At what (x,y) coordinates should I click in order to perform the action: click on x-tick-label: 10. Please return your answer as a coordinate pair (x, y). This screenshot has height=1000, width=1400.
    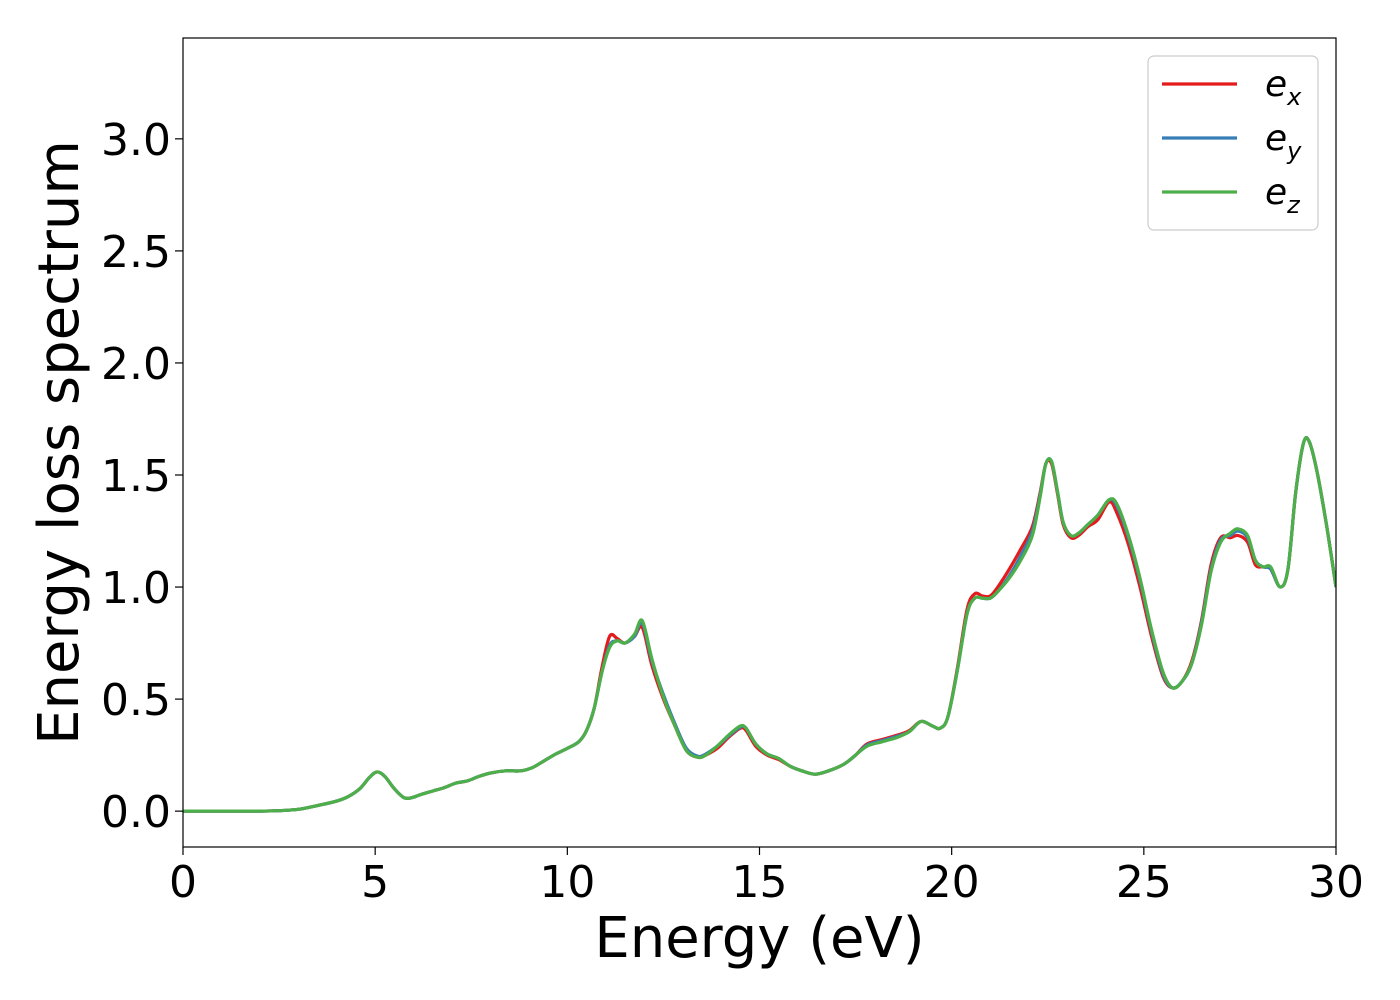
    Looking at the image, I should click on (567, 882).